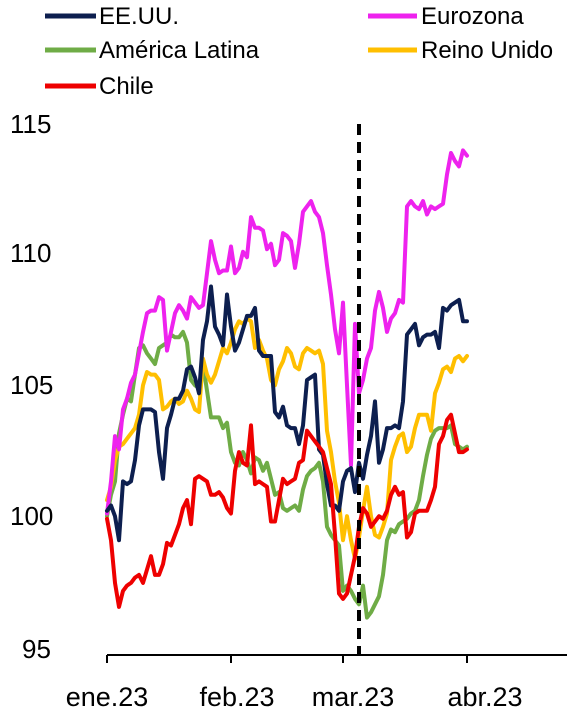 The height and width of the screenshot is (713, 579). Describe the element at coordinates (472, 16) in the screenshot. I see `legend-label-eurozona: Eurozona` at that location.